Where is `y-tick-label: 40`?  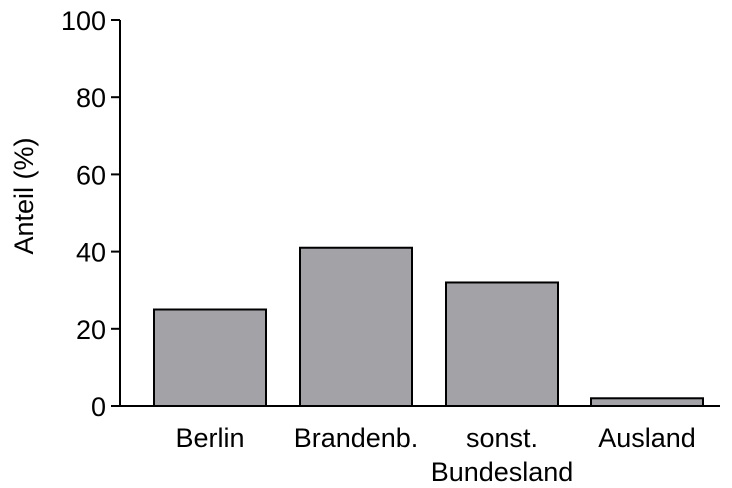
y-tick-label: 40 is located at coordinates (91, 253).